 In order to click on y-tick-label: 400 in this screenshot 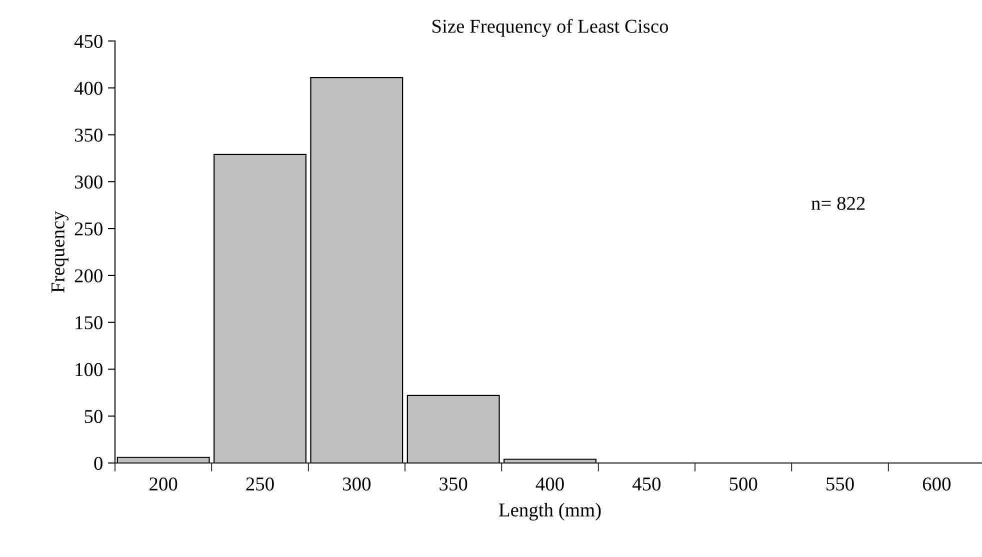, I will do `click(88, 88)`.